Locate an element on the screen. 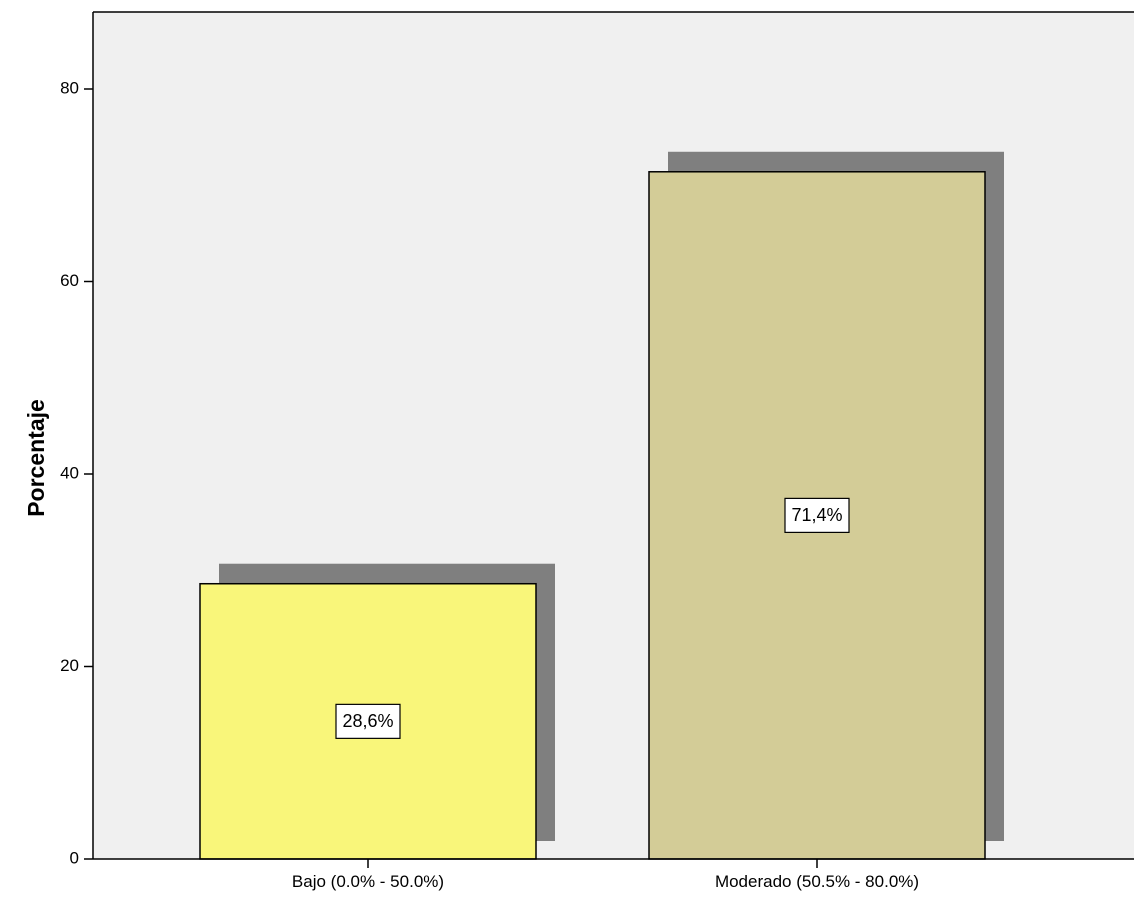  data-label-text: 28,6% is located at coordinates (367, 721).